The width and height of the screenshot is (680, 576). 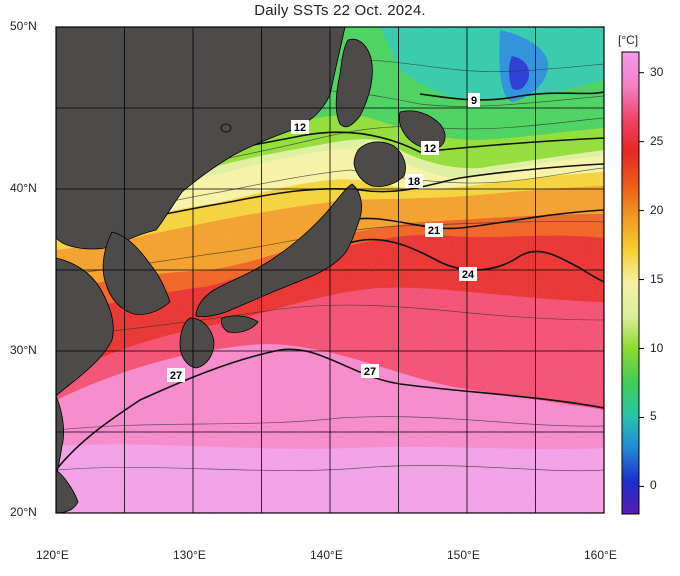 What do you see at coordinates (653, 416) in the screenshot?
I see `colorbar-tick-label: 5` at bounding box center [653, 416].